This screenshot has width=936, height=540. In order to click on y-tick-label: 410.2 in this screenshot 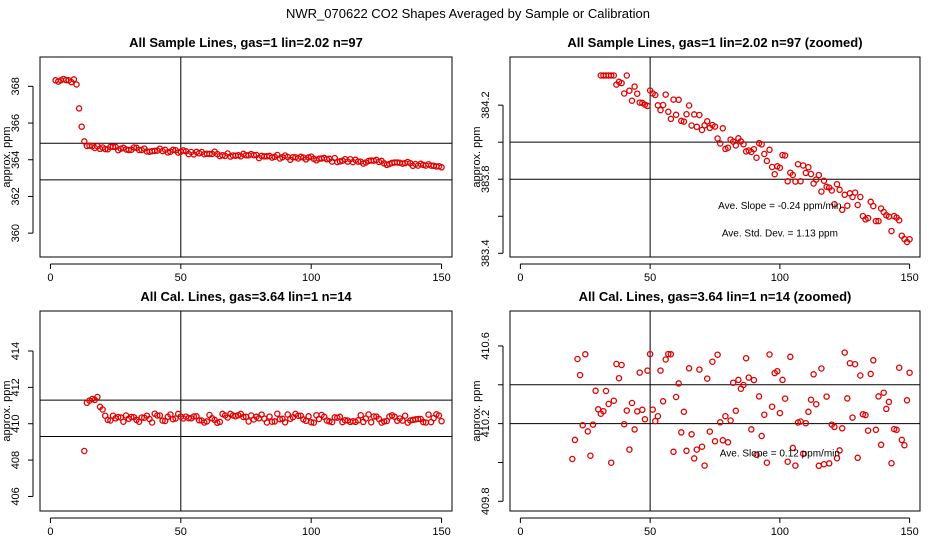, I will do `click(486, 424)`.